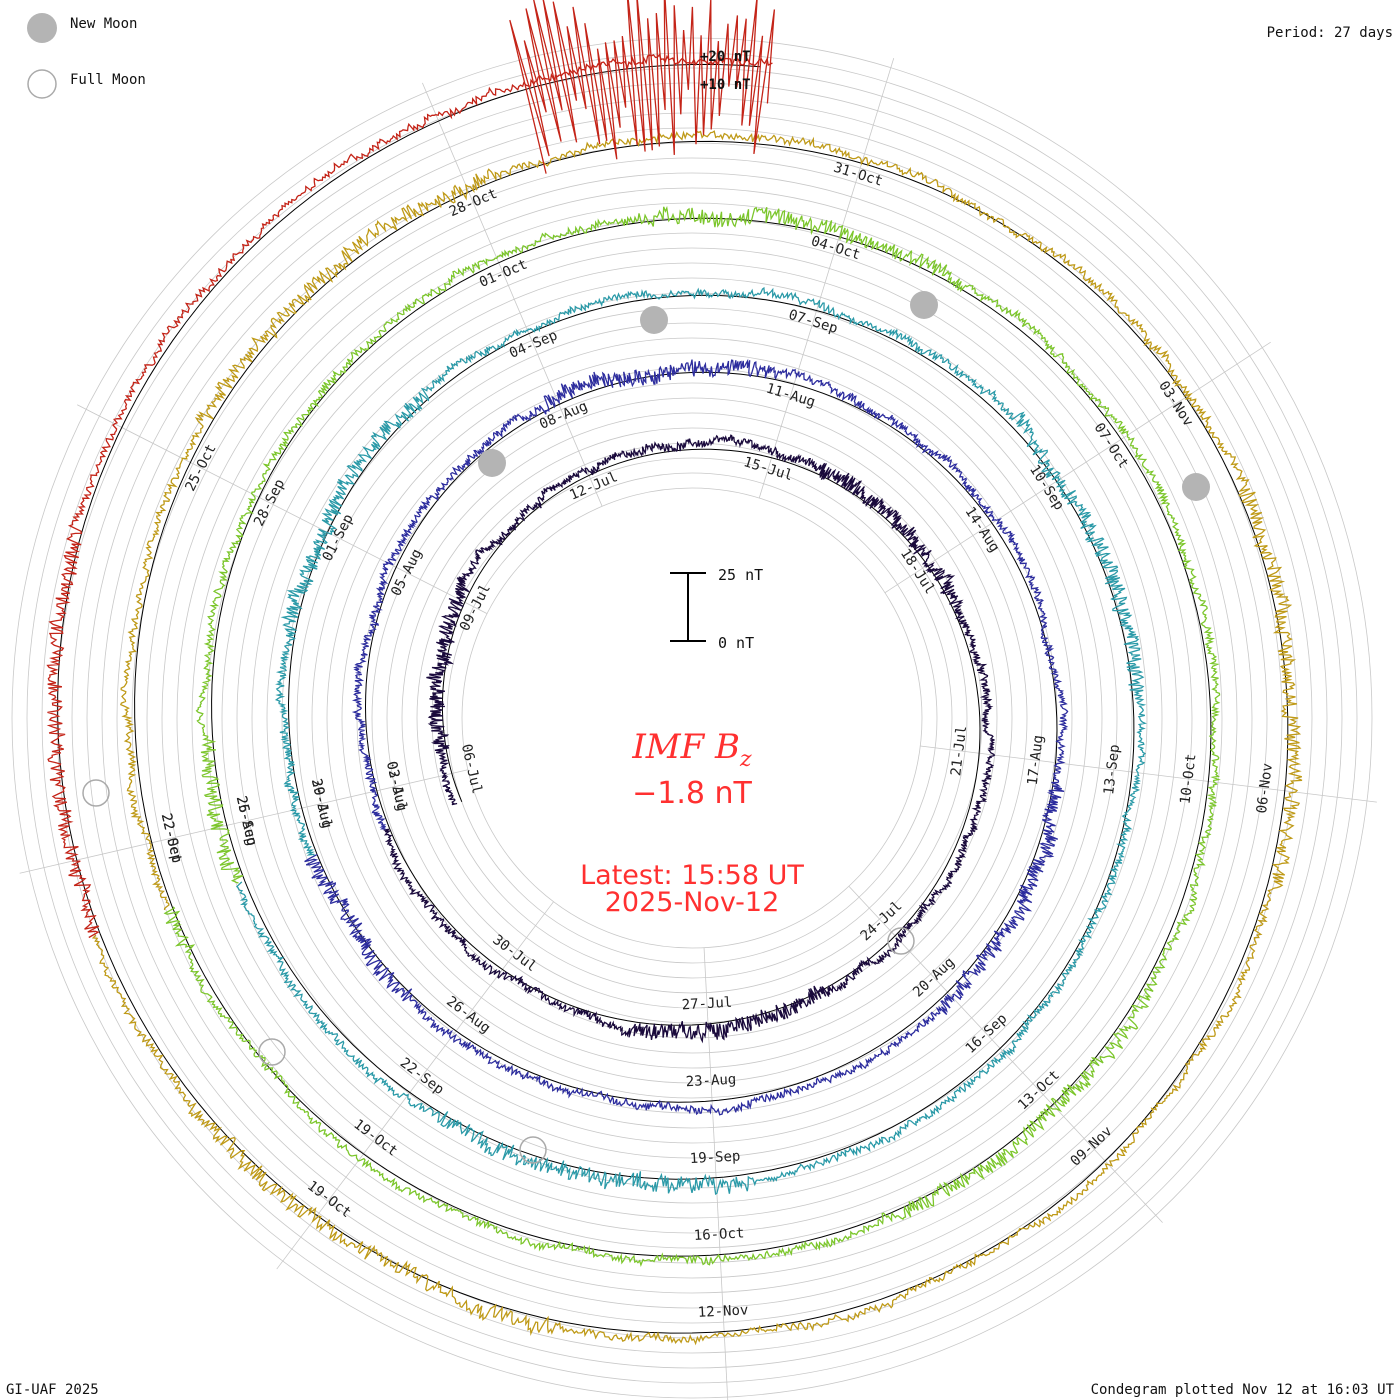 The height and width of the screenshot is (1400, 1400). I want to click on date-label: 21-Jul, so click(959, 751).